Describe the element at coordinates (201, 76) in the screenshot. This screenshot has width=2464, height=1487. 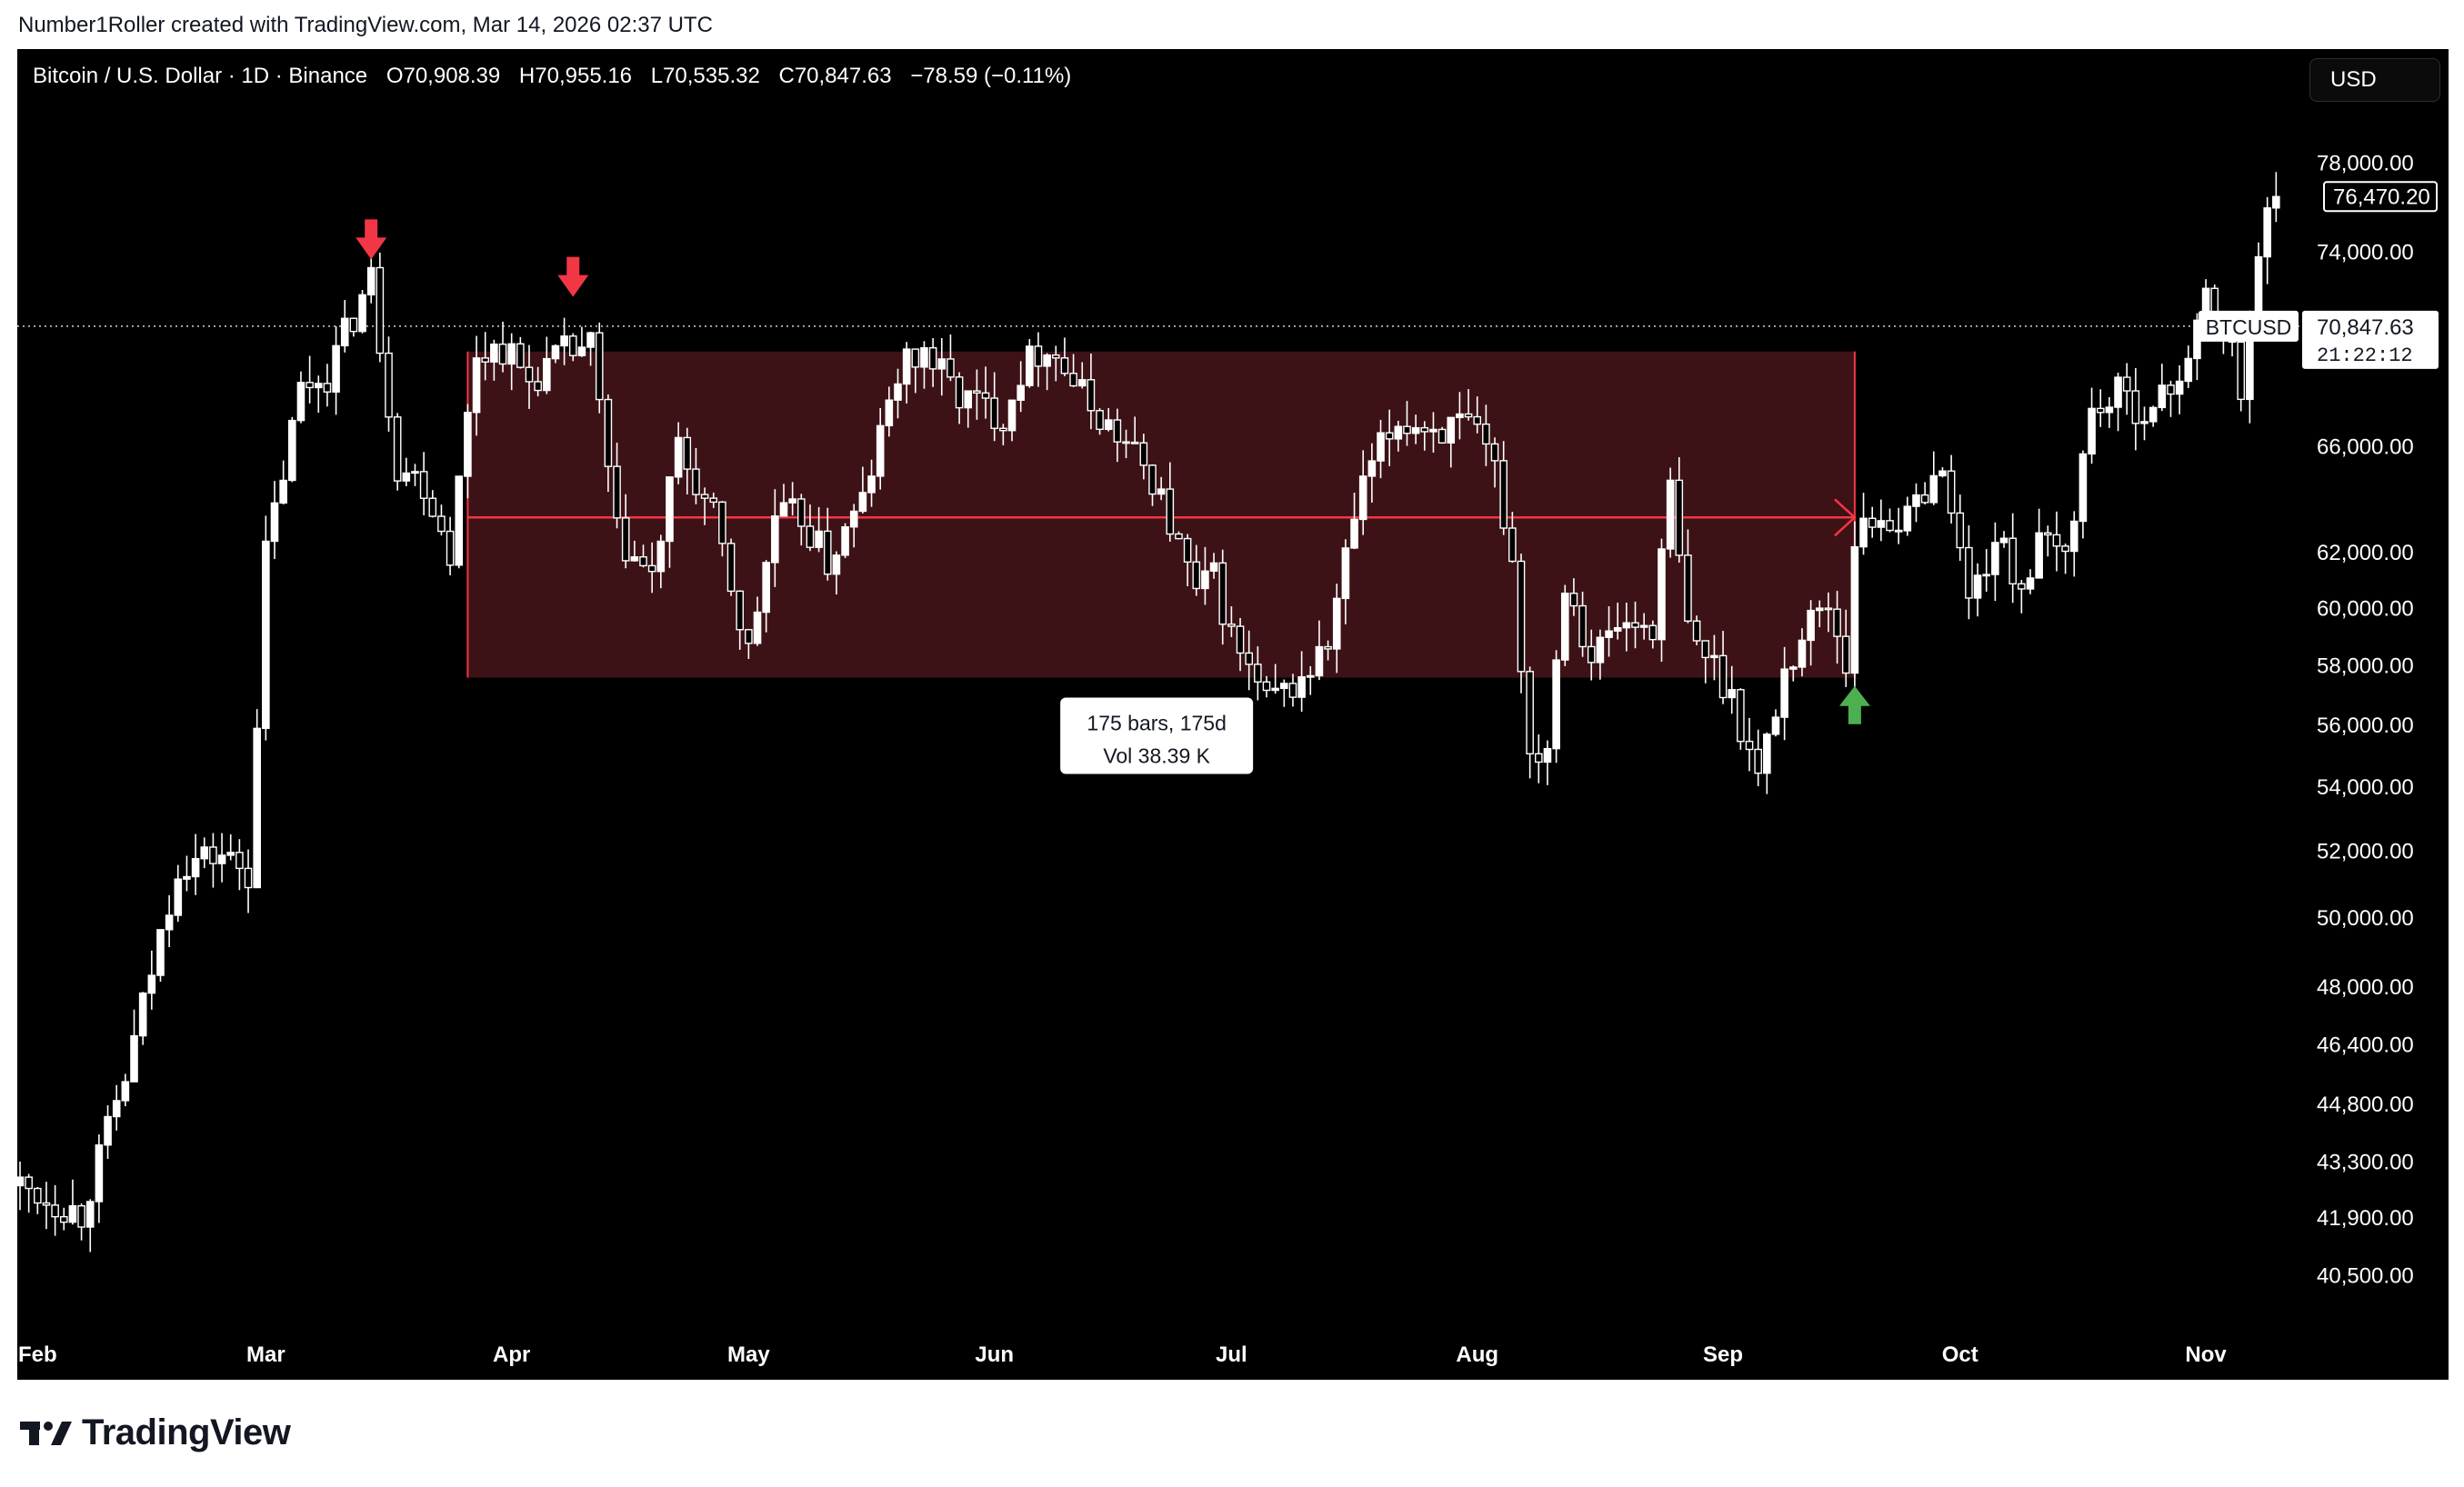
I see `legend-symbol: Bitcoin / U.S. Dollar · 1D · Binance` at that location.